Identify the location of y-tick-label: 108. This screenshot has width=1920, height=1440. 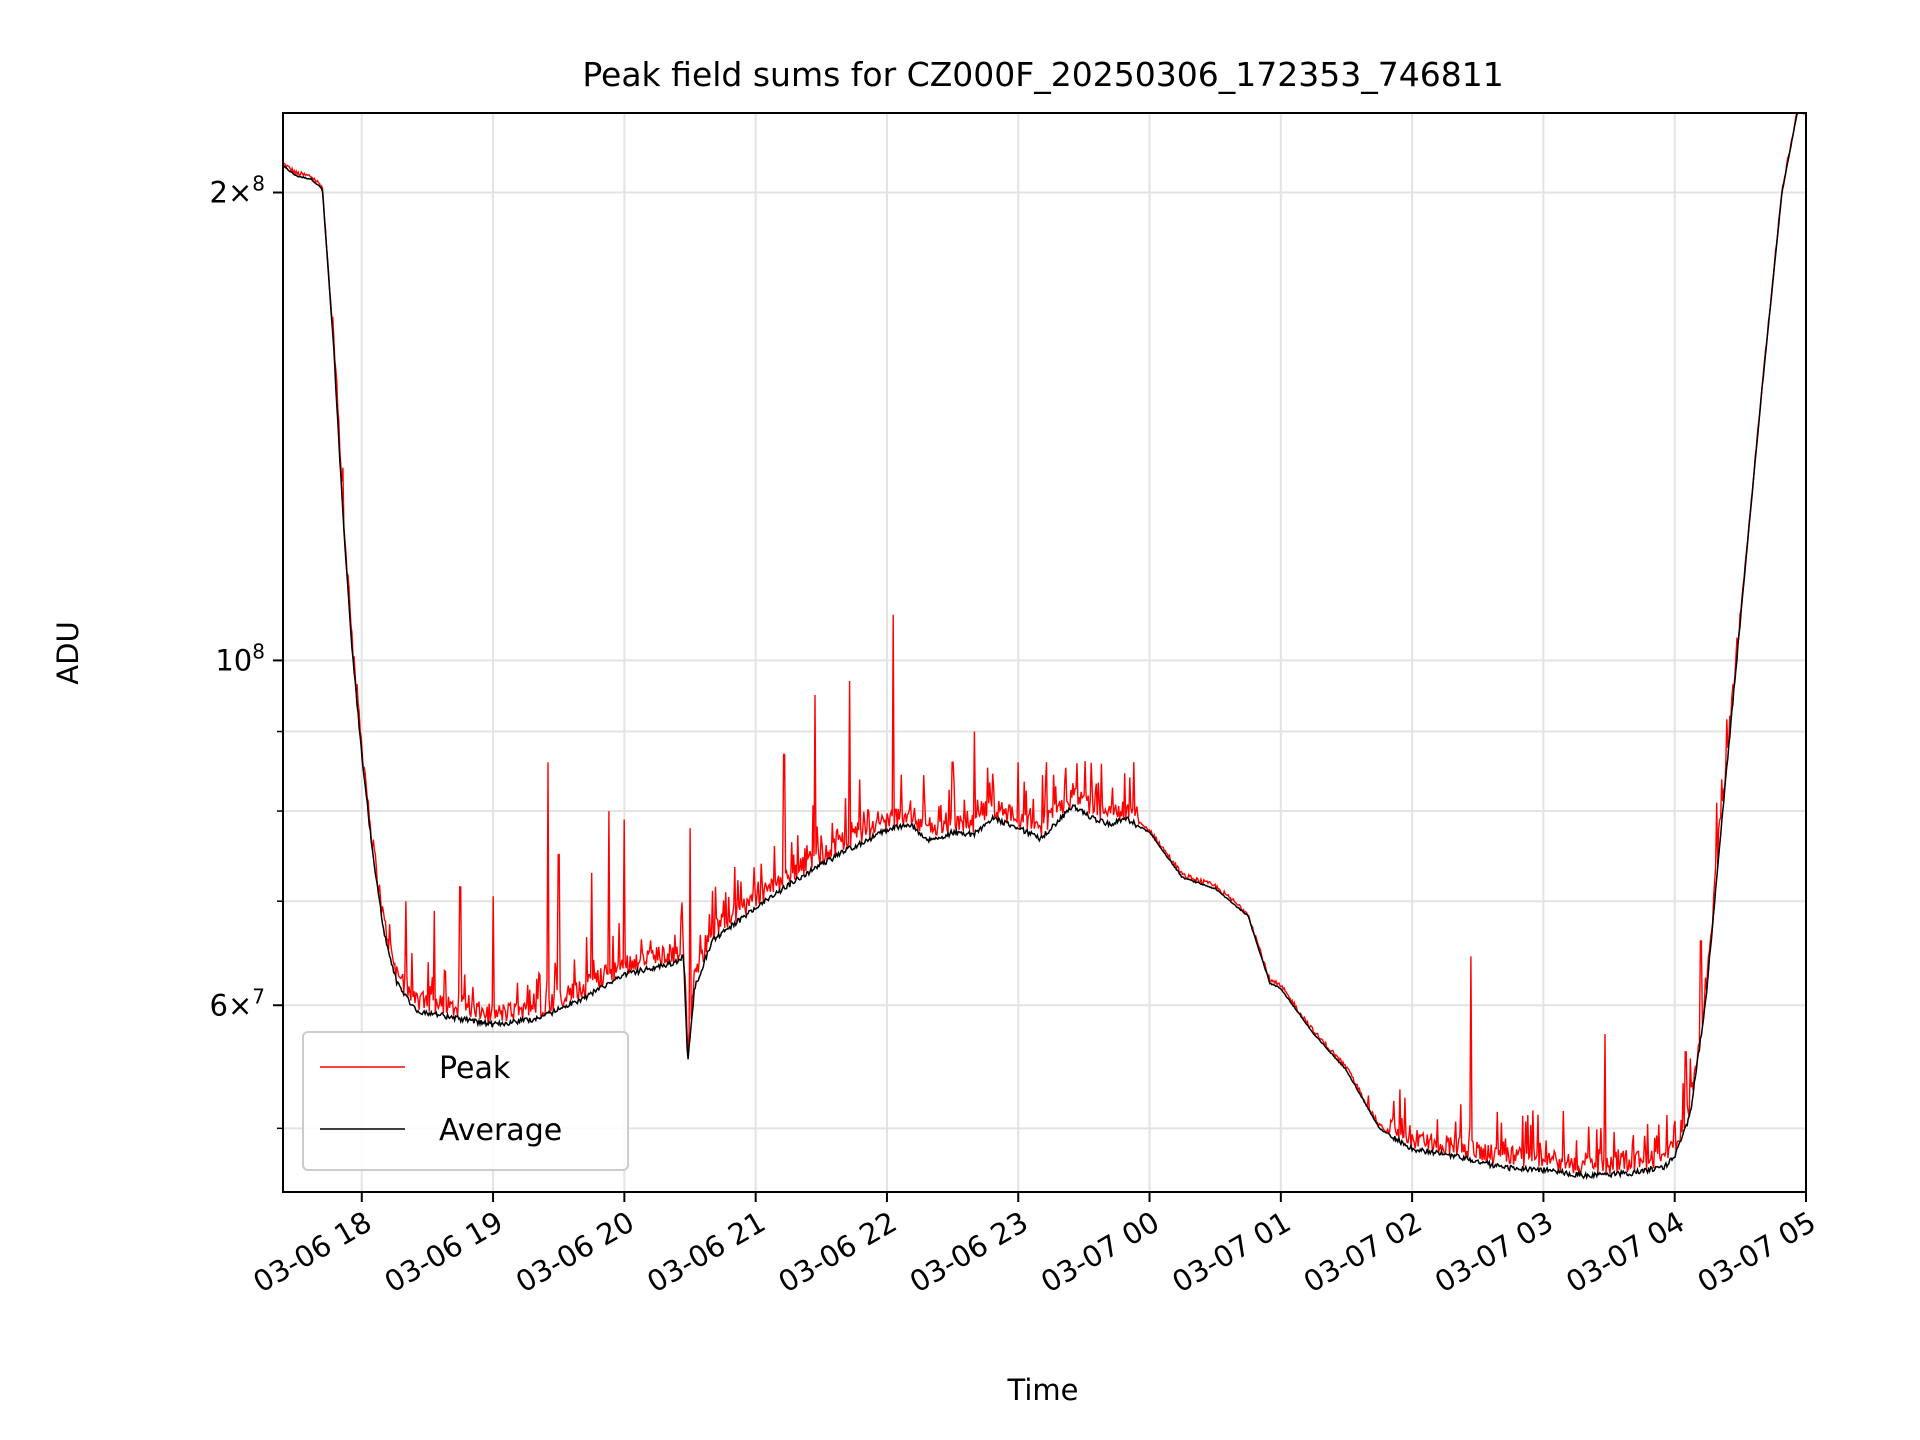
(240, 658).